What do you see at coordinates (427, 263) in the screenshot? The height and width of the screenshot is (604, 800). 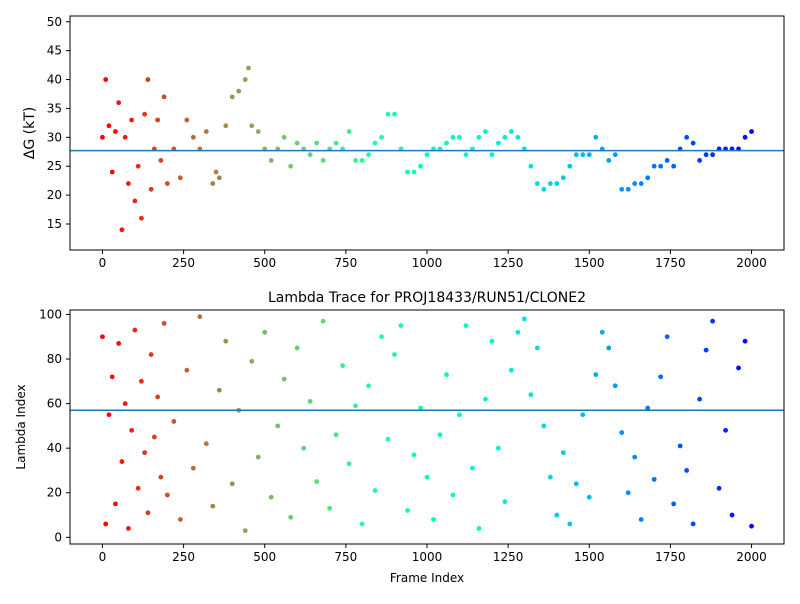 I see `delta-g-x-tick-label: 1000` at bounding box center [427, 263].